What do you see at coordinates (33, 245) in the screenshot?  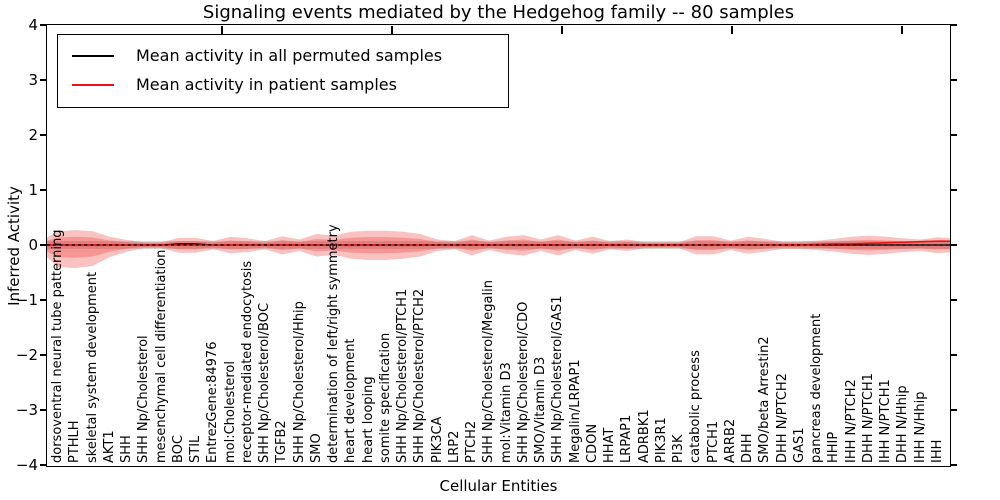 I see `y-tick-label: 0` at bounding box center [33, 245].